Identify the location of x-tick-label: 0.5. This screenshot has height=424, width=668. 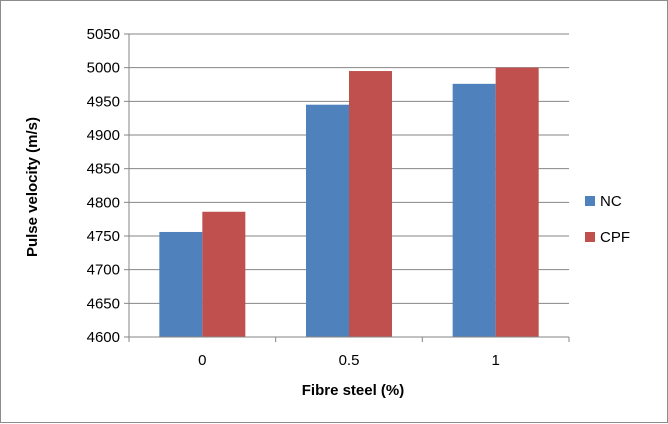
(349, 360).